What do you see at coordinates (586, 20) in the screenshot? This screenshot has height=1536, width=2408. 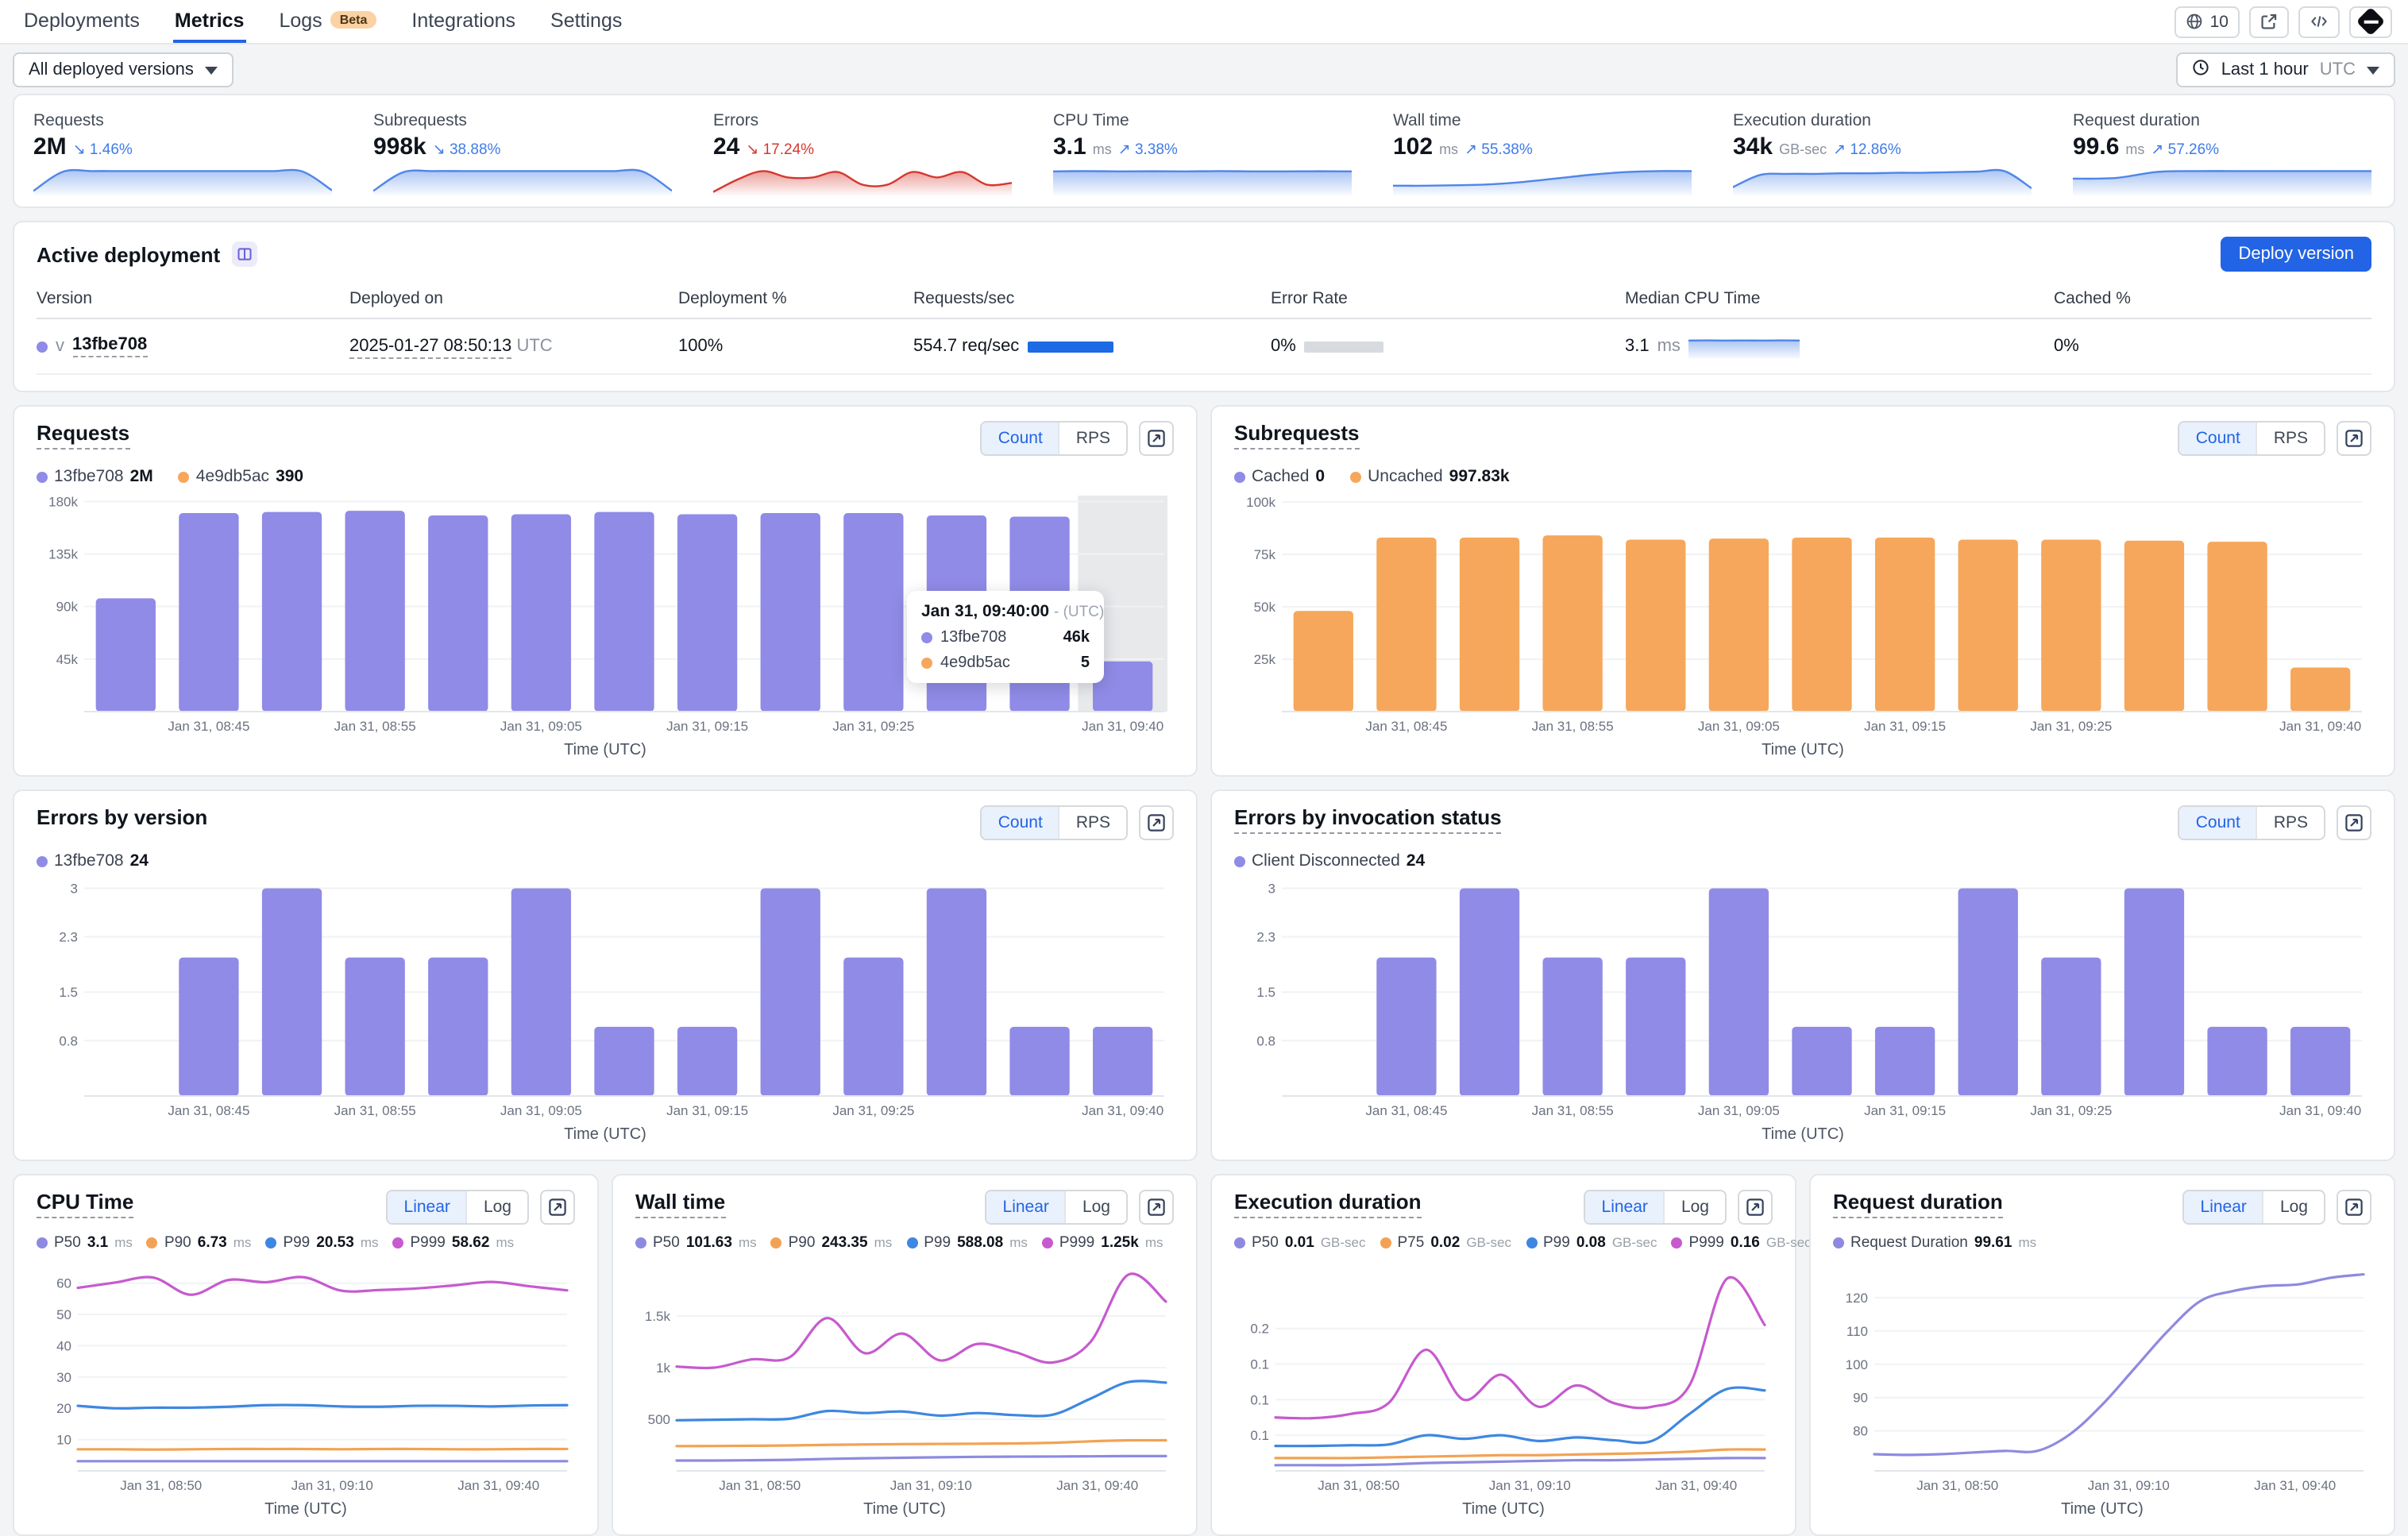 I see `tab-settings: Settings` at bounding box center [586, 20].